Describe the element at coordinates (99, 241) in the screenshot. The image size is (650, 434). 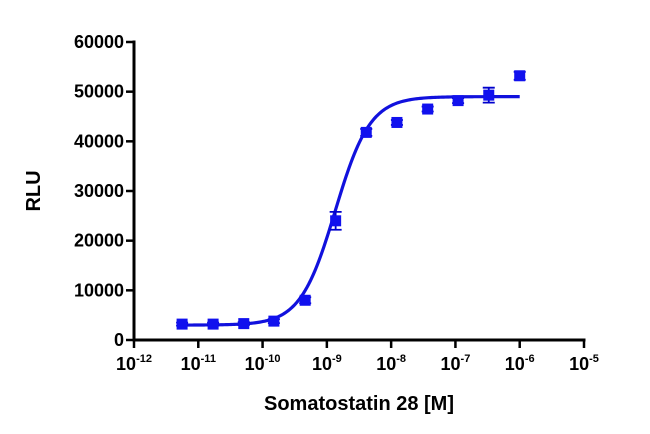
I see `y-tick-label: 20000` at that location.